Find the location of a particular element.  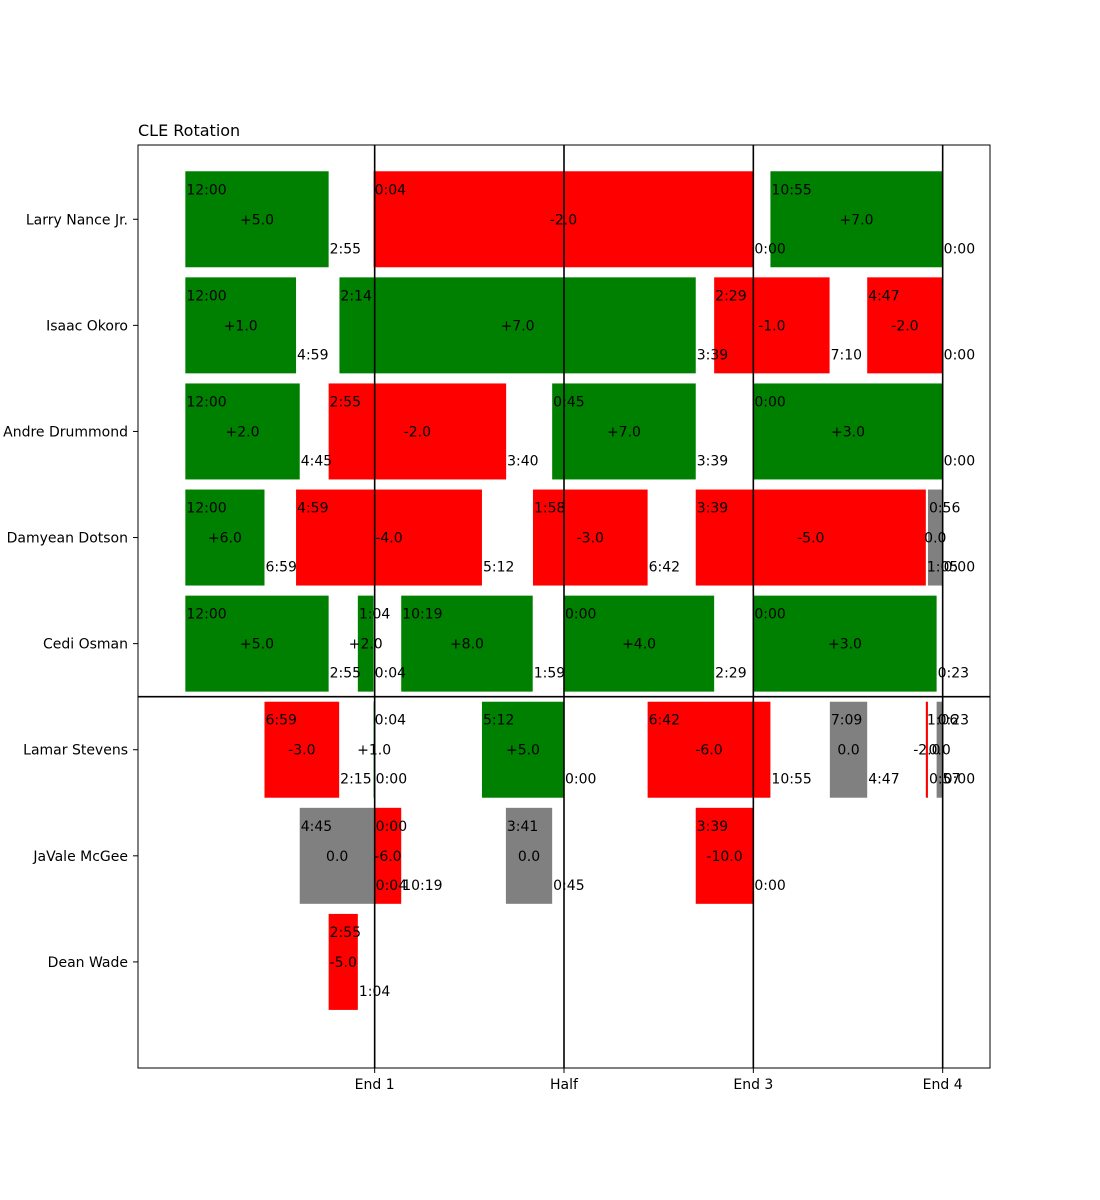

stint-plus-minus-label: +3.0 is located at coordinates (845, 645).